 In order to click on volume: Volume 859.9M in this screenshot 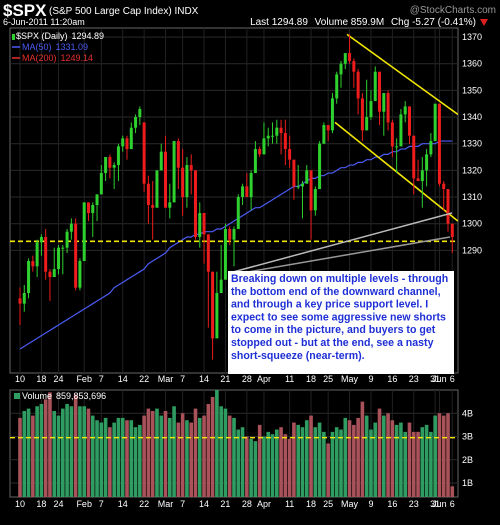, I will do `click(350, 22)`.